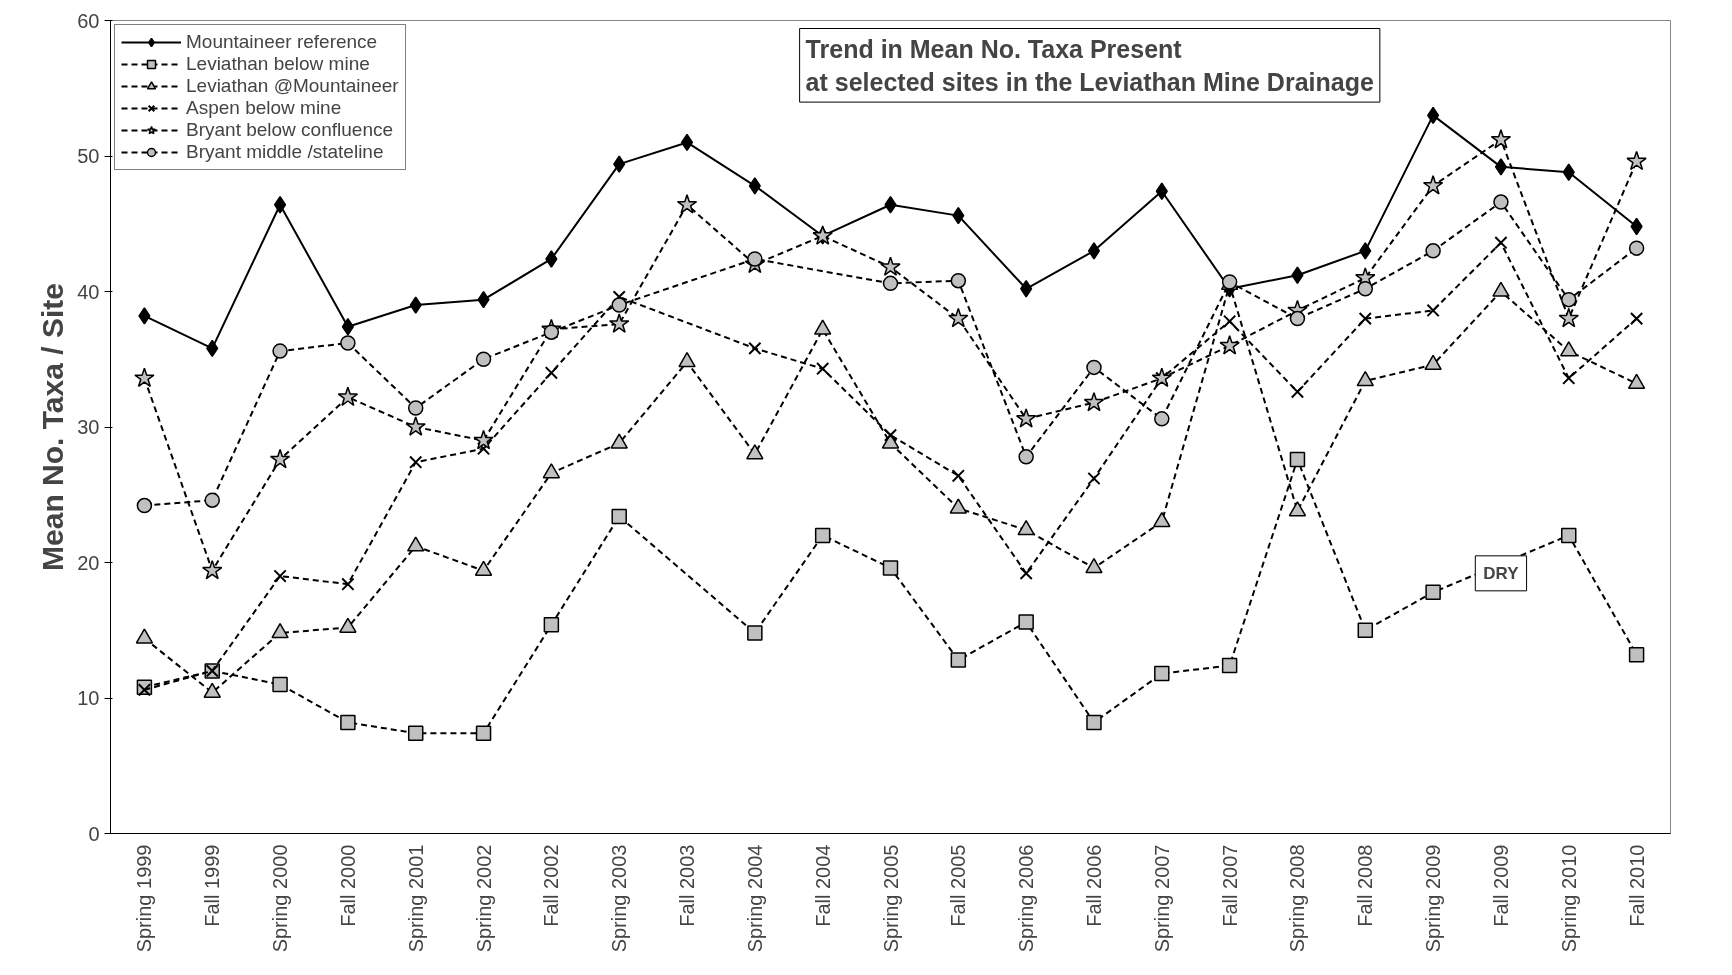 The image size is (1732, 975). Describe the element at coordinates (415, 898) in the screenshot. I see `x-tick-label: Spring 2001` at that location.